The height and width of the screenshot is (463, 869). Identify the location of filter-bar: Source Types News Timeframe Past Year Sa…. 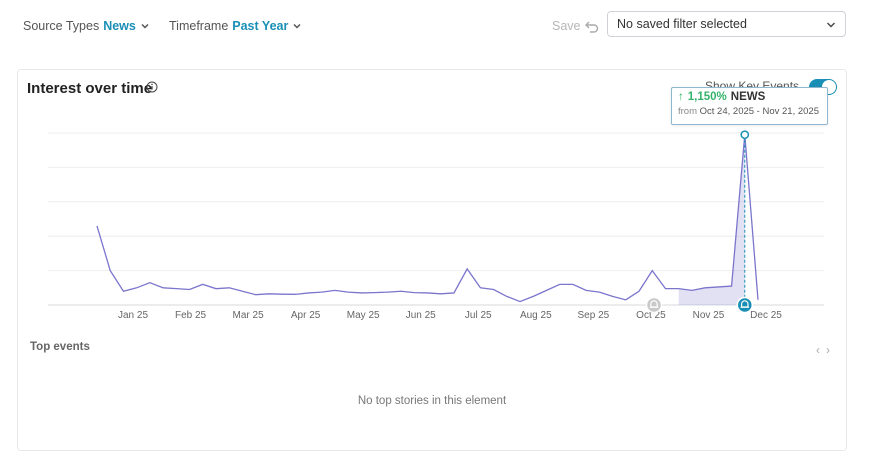
(434, 26).